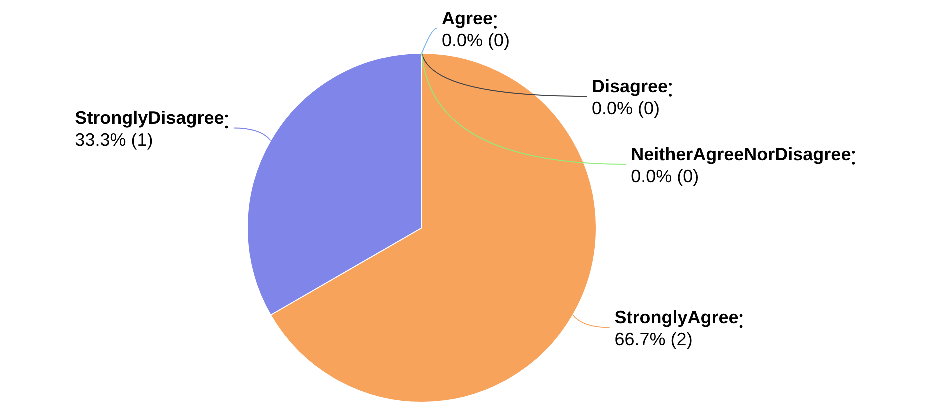  Describe the element at coordinates (676, 318) in the screenshot. I see `slice-label: StronglyAgree` at that location.